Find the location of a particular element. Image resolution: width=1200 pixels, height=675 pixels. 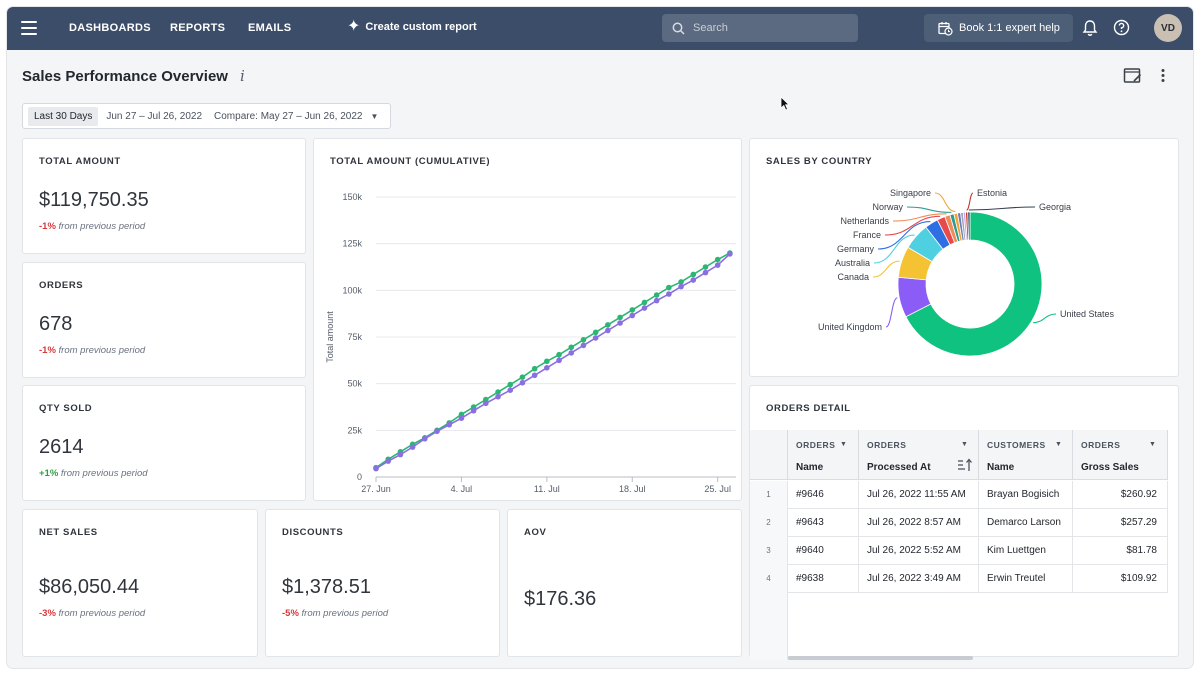

col-header-customer-name: CUSTOMERS ▼ Name is located at coordinates (1026, 455).